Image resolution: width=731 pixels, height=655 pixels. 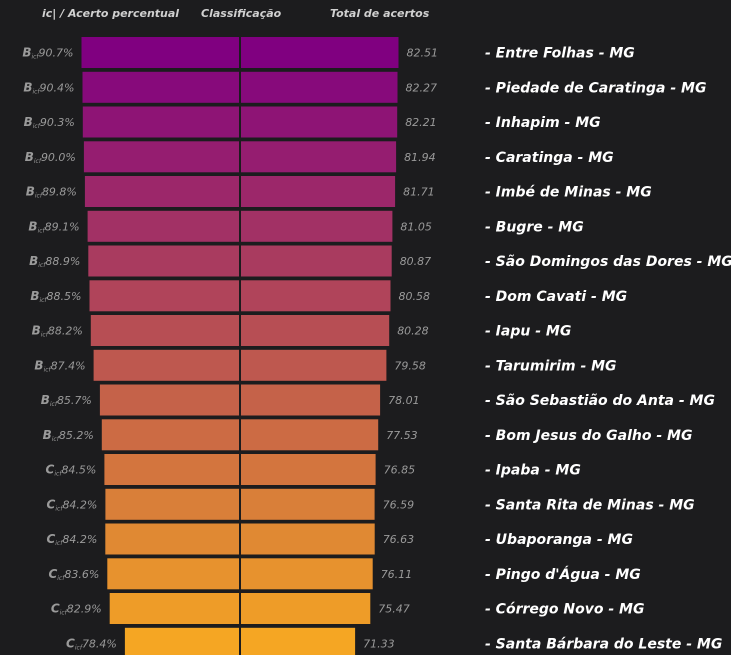 What do you see at coordinates (588, 436) in the screenshot?
I see `category-label-12: - Bom Jesus do Galho - MG` at bounding box center [588, 436].